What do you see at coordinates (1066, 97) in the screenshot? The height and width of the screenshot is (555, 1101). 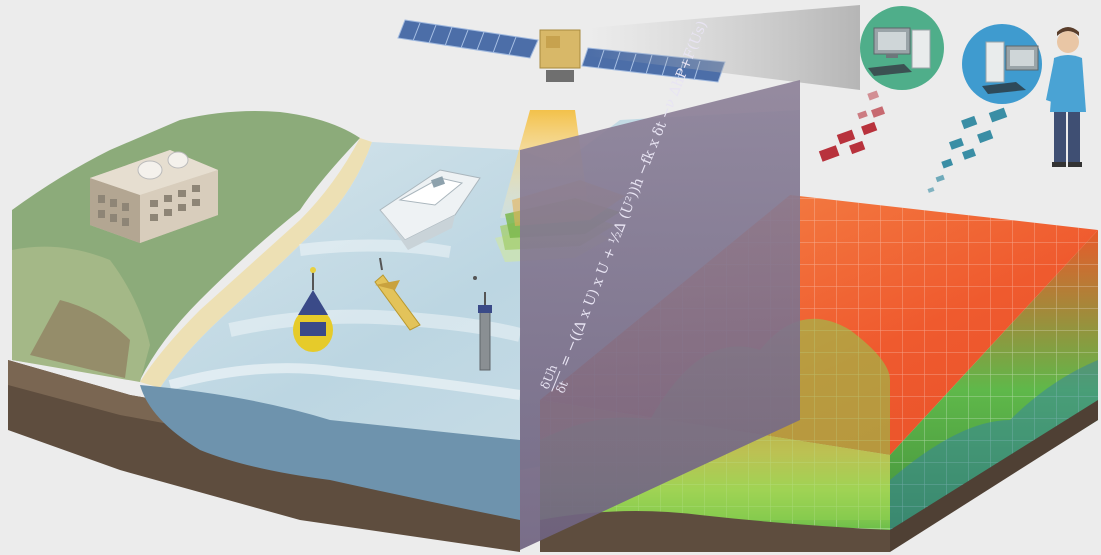 I see `person-icon` at bounding box center [1066, 97].